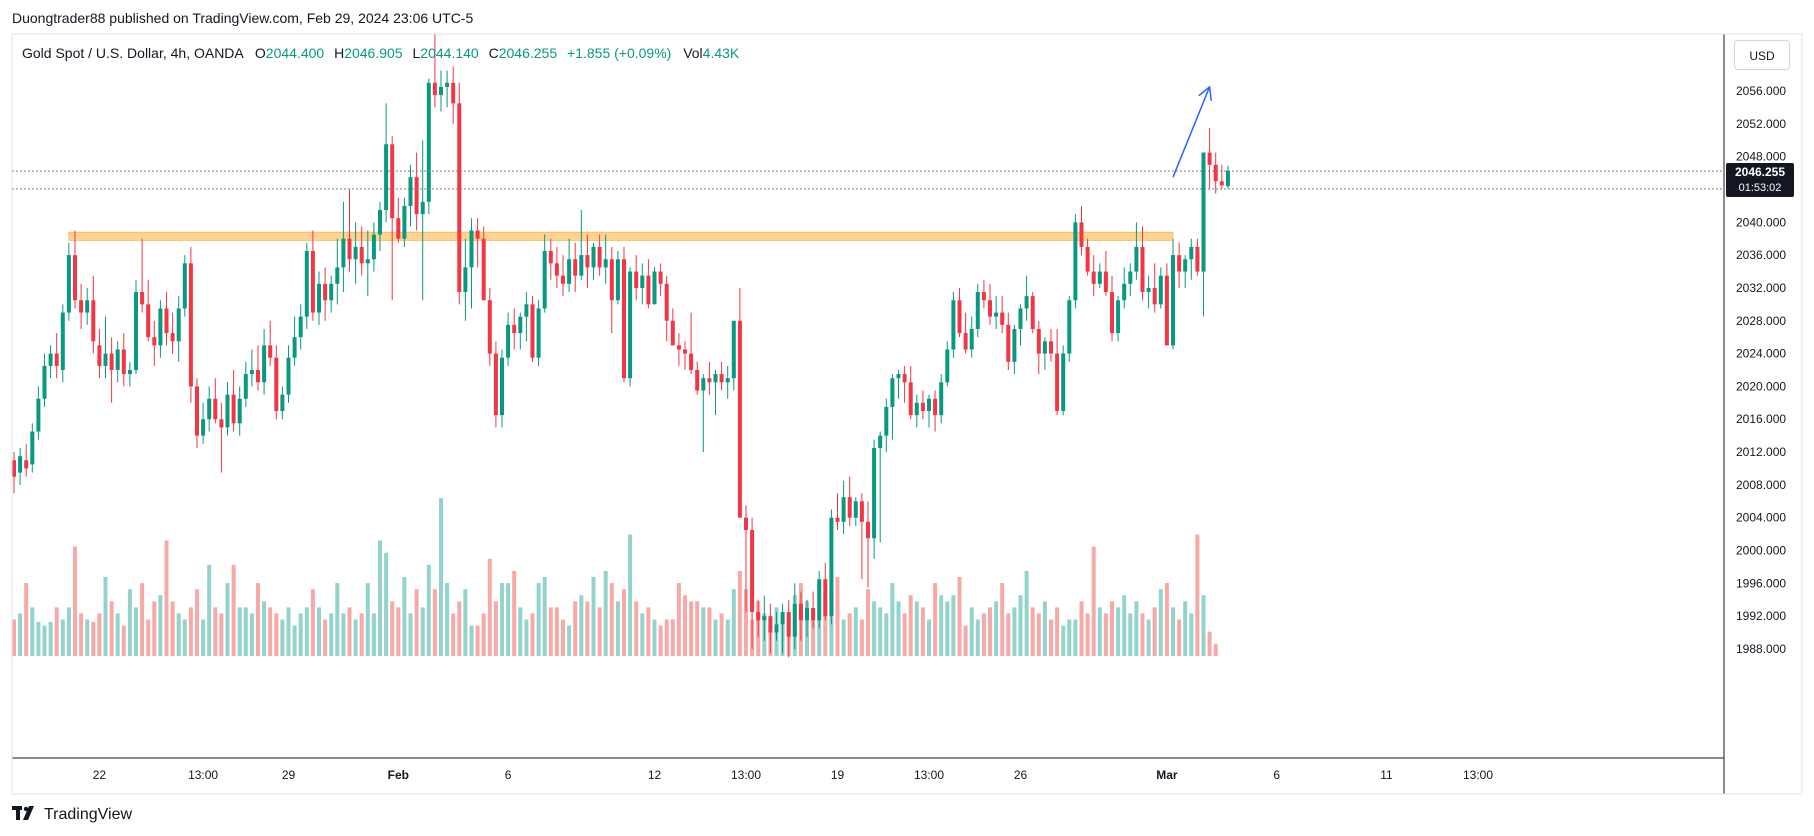 This screenshot has width=1814, height=836. Describe the element at coordinates (1191, 132) in the screenshot. I see `projection-arrow-line` at that location.